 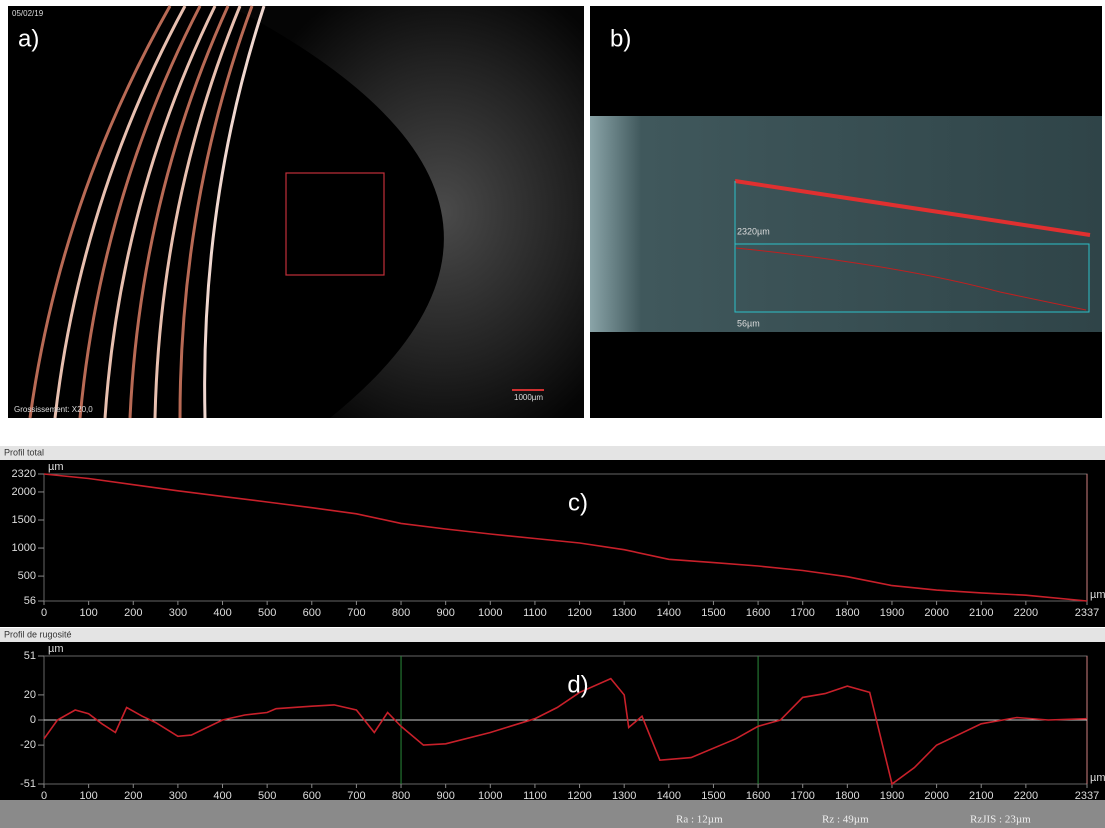 I want to click on y-tick-label: -51, so click(x=28, y=784).